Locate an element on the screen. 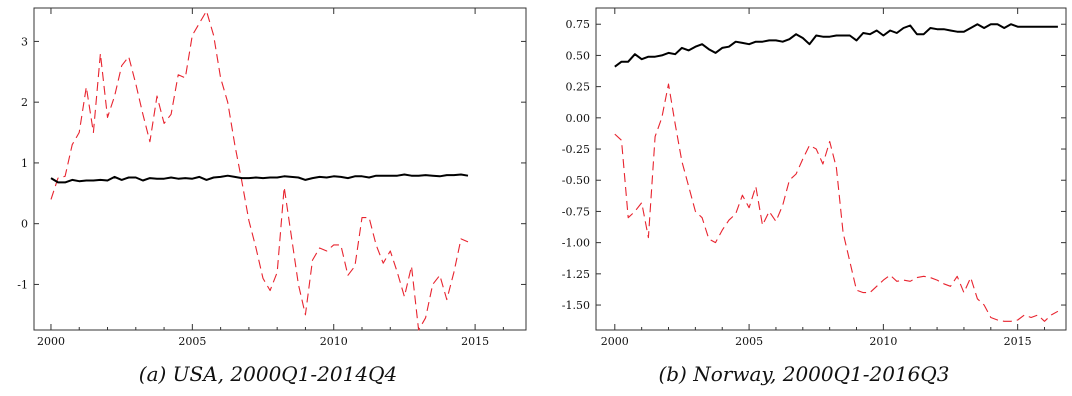 This screenshot has height=396, width=1072. y-tick-label: -1.25 is located at coordinates (576, 274).